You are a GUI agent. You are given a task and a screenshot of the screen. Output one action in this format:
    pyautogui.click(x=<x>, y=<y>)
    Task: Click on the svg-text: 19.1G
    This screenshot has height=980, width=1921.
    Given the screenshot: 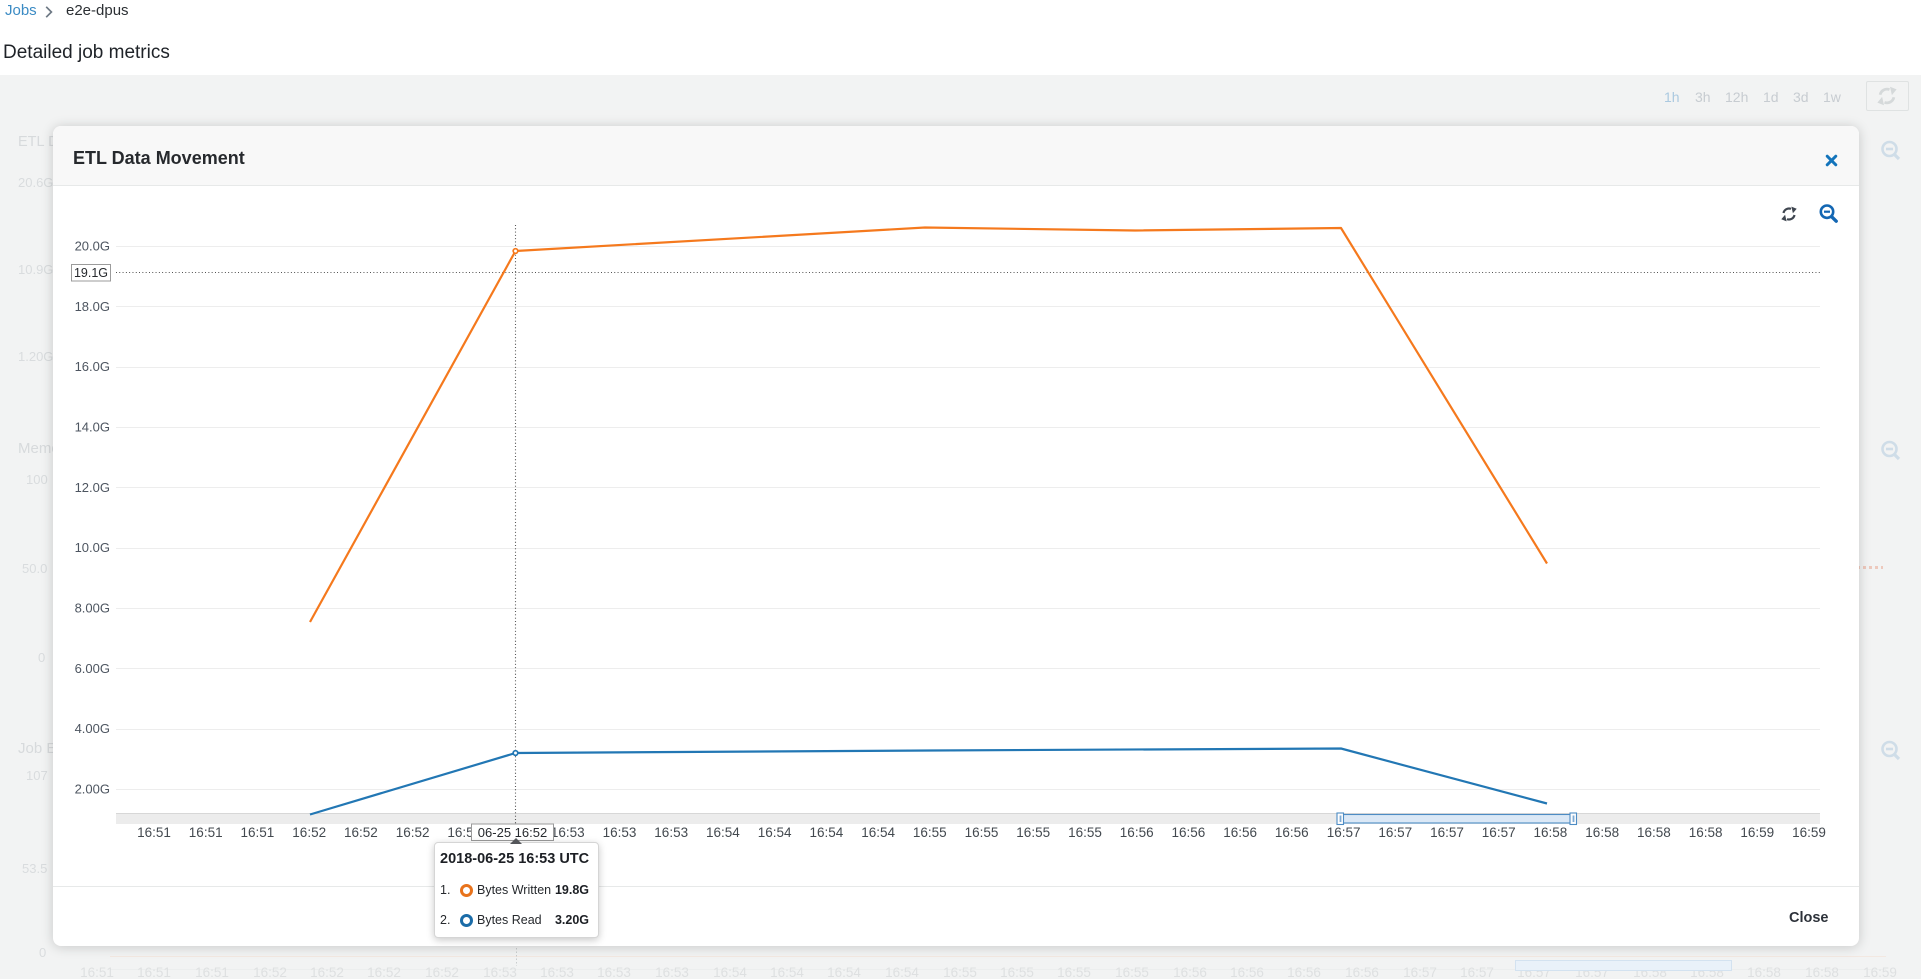 What is the action you would take?
    pyautogui.click(x=91, y=273)
    